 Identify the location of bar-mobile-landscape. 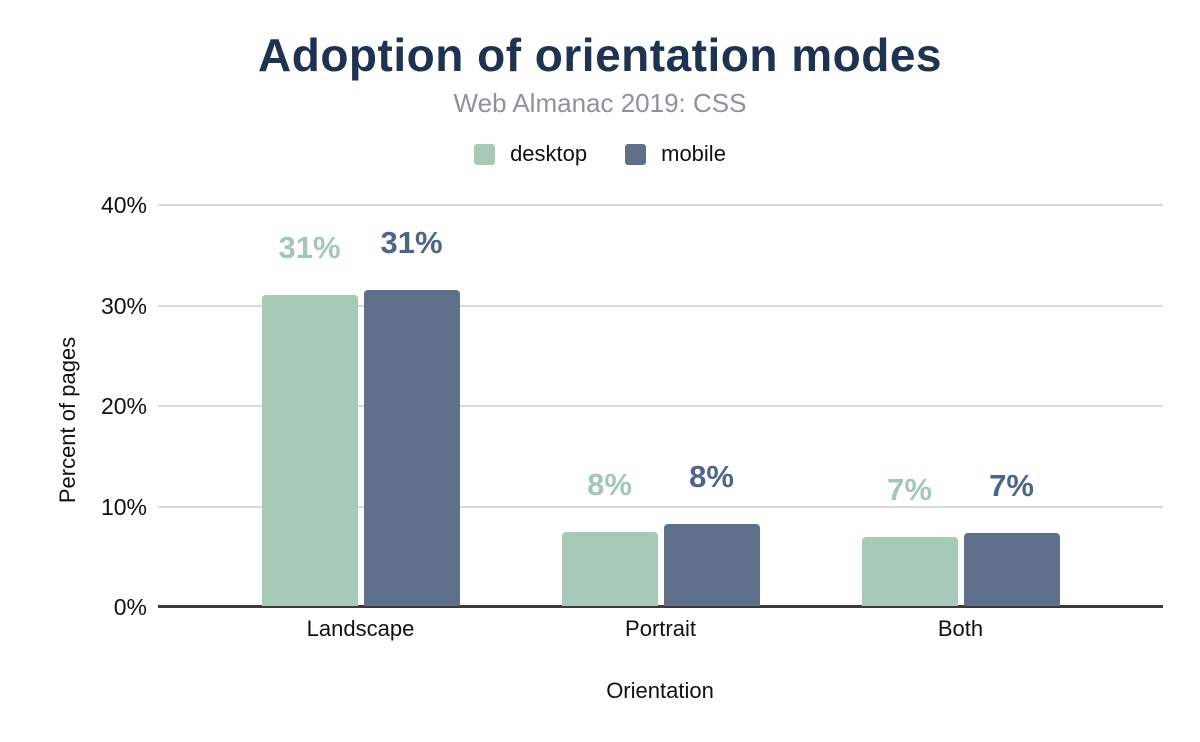
(411, 448).